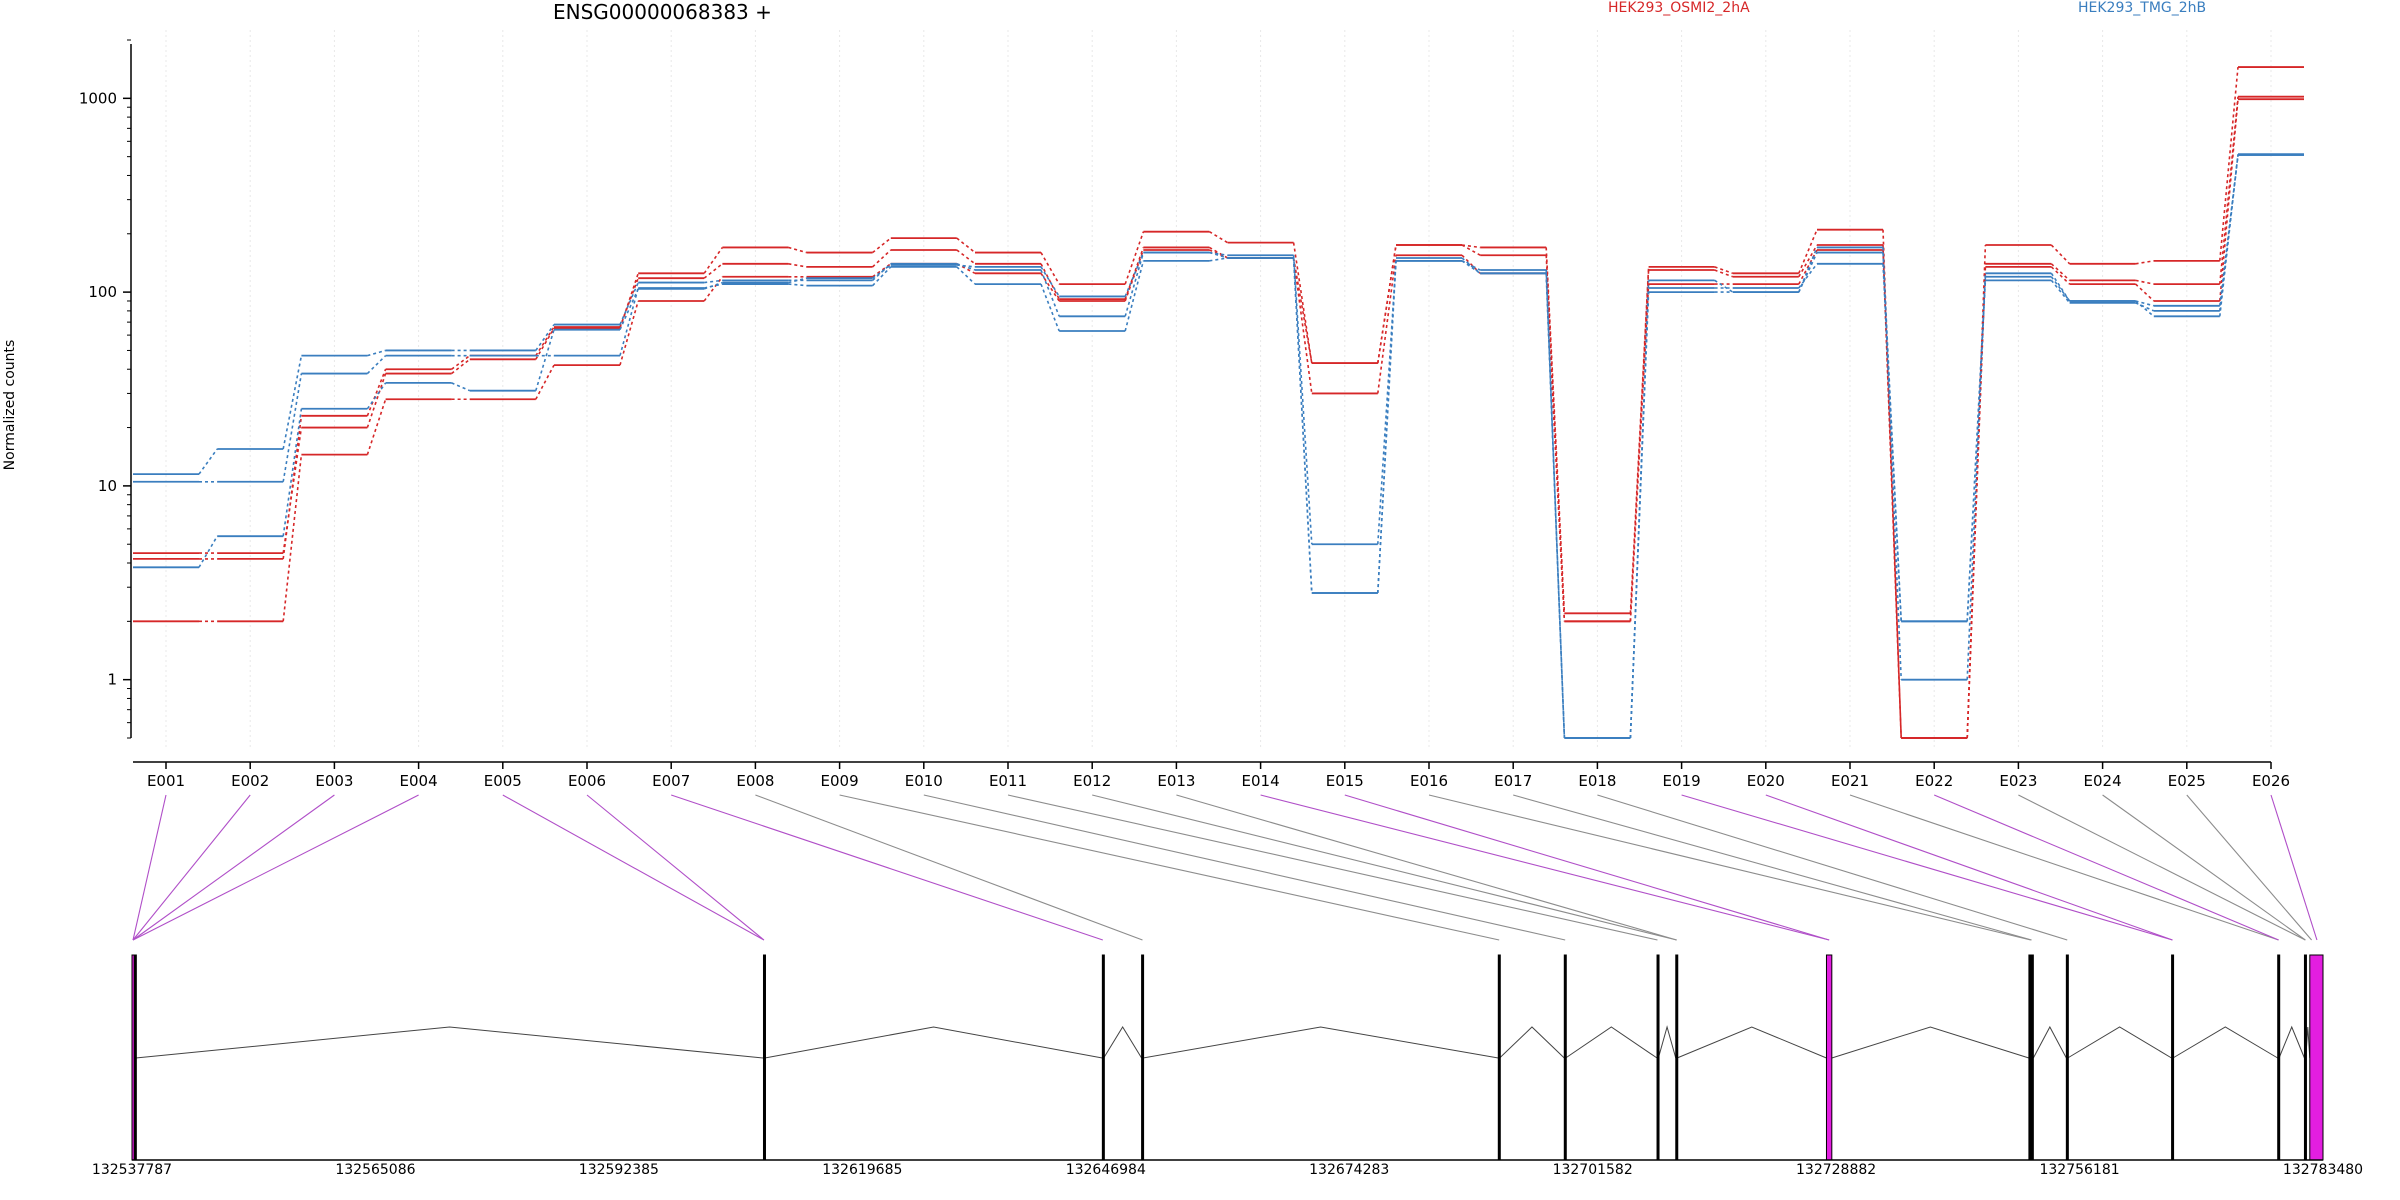 The height and width of the screenshot is (1200, 2400). I want to click on x-tick-label: E025, so click(2187, 781).